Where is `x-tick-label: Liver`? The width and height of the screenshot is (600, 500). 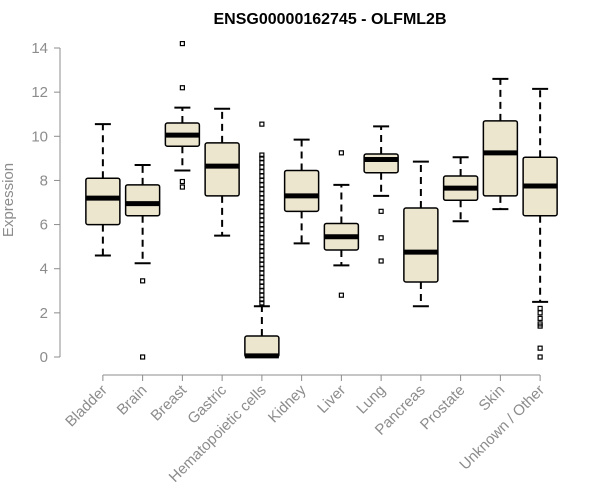 x-tick-label: Liver is located at coordinates (331, 399).